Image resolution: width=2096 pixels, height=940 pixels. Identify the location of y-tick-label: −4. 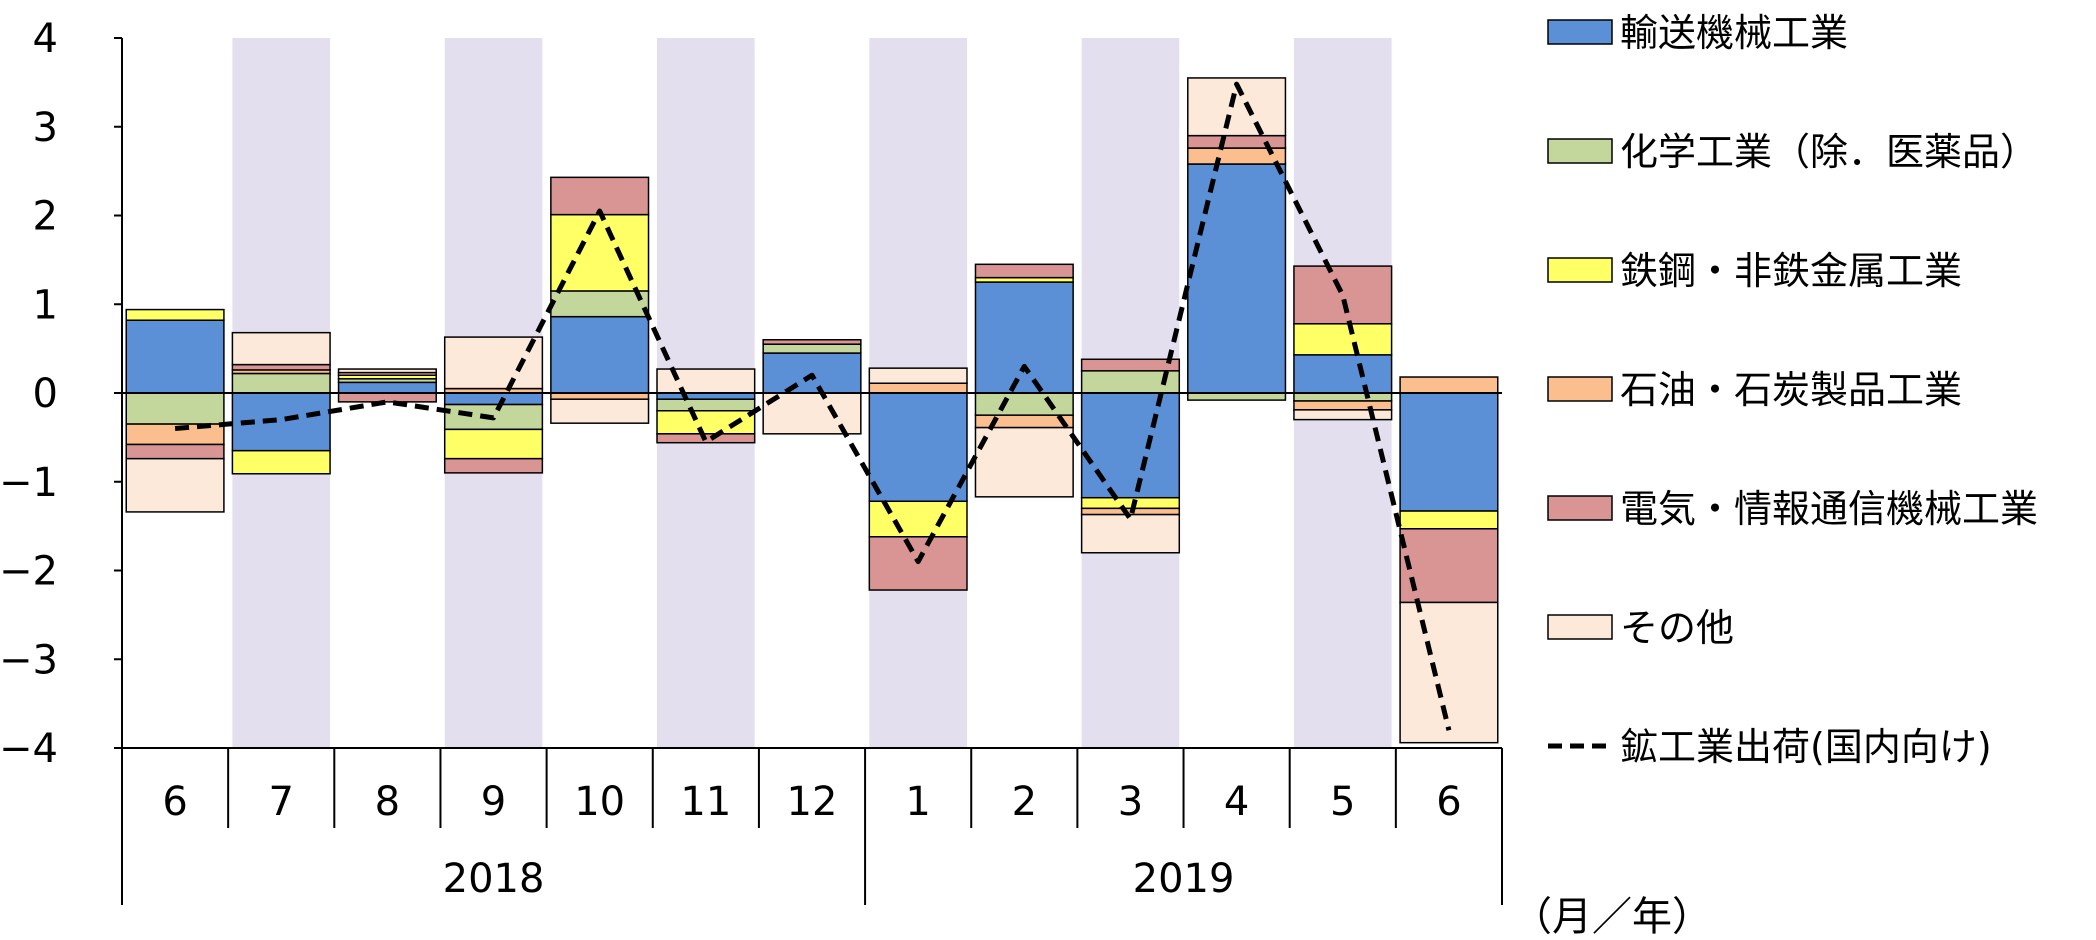
(29, 749).